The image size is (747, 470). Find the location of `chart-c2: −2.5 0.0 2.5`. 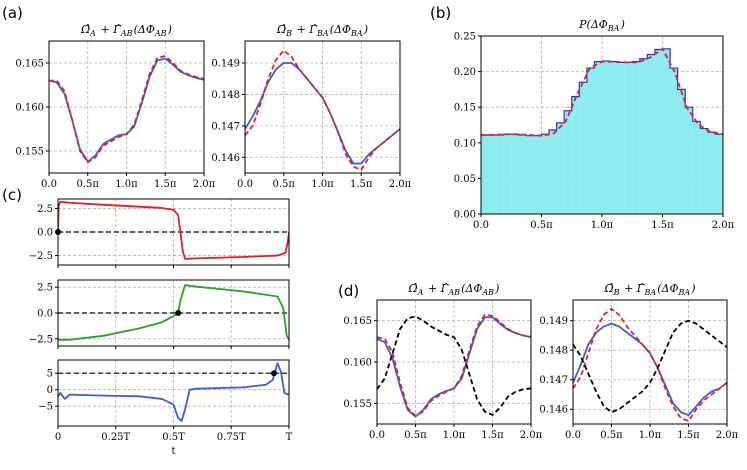

chart-c2: −2.5 0.0 2.5 is located at coordinates (159, 314).